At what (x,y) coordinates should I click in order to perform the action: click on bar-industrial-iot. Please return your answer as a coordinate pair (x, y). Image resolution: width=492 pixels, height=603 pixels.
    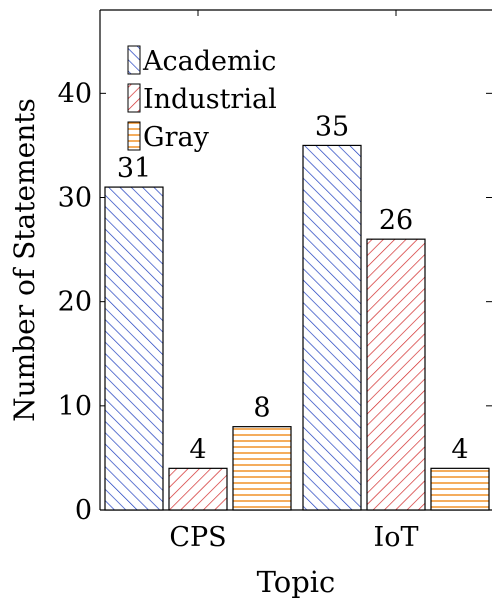
    Looking at the image, I should click on (396, 374).